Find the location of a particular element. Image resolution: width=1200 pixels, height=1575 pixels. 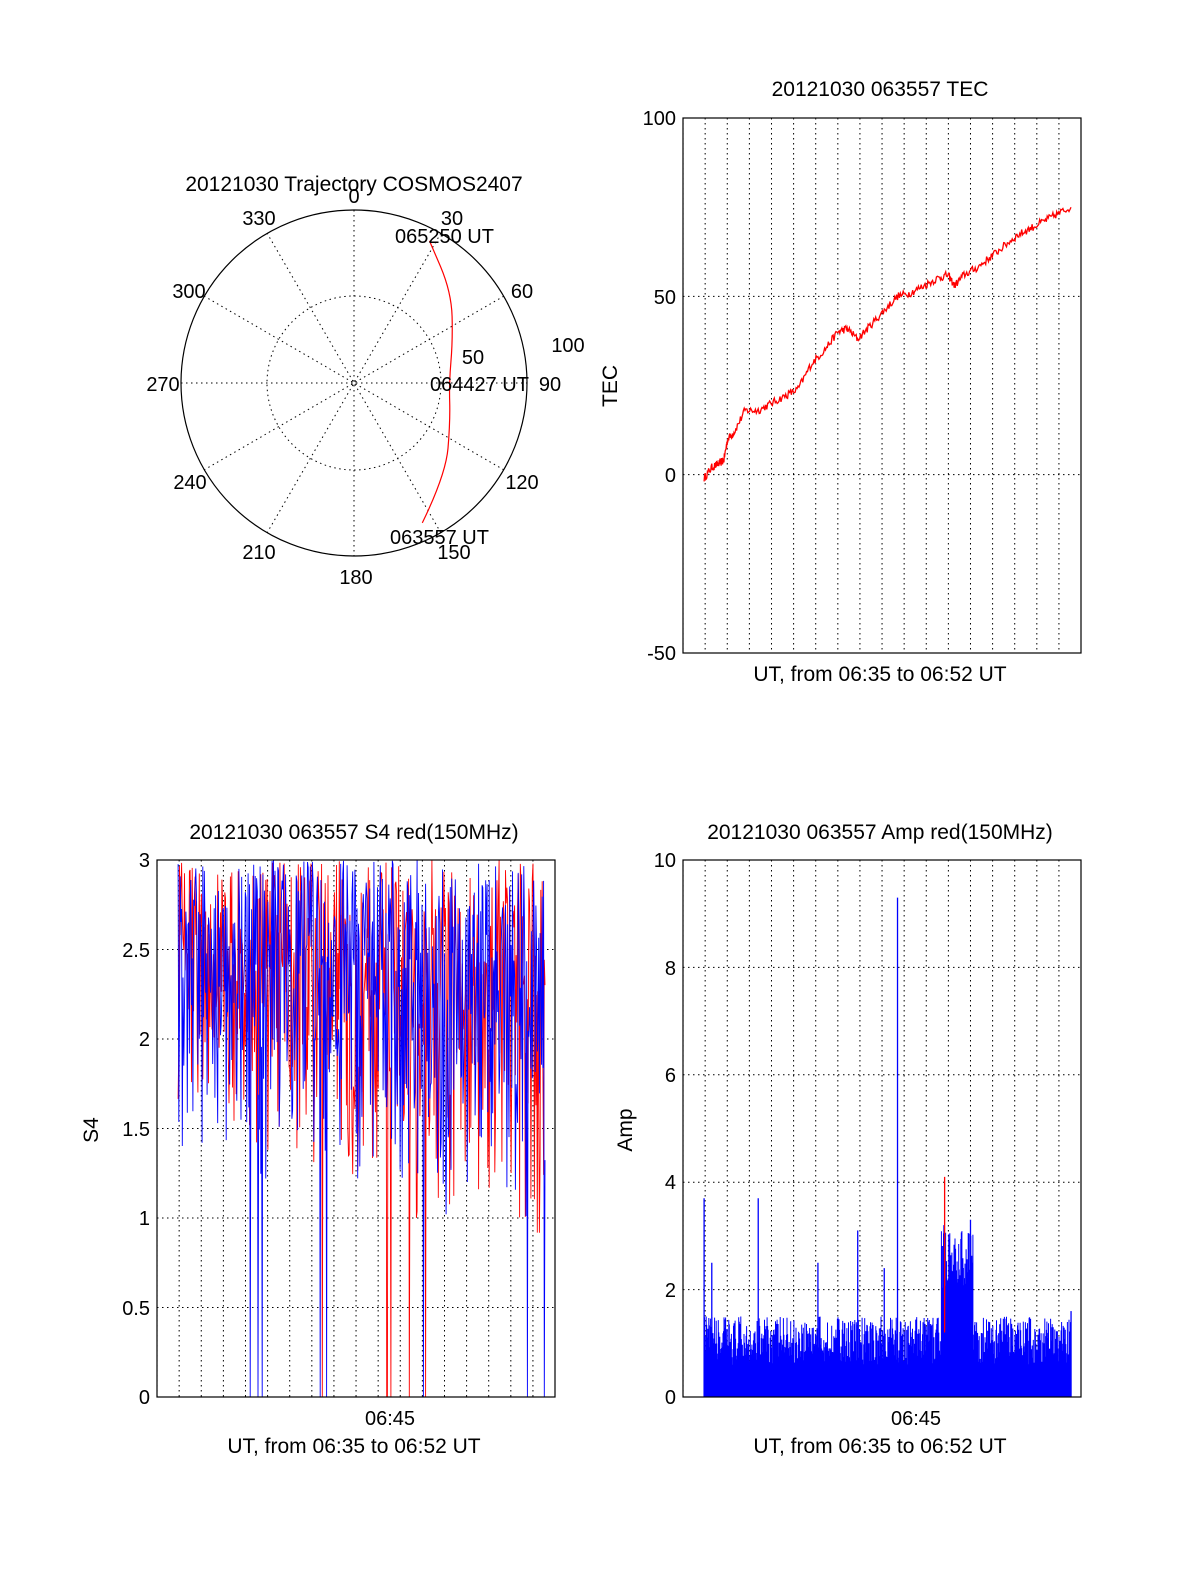

amp-ytick-2: 2 is located at coordinates (670, 1291).